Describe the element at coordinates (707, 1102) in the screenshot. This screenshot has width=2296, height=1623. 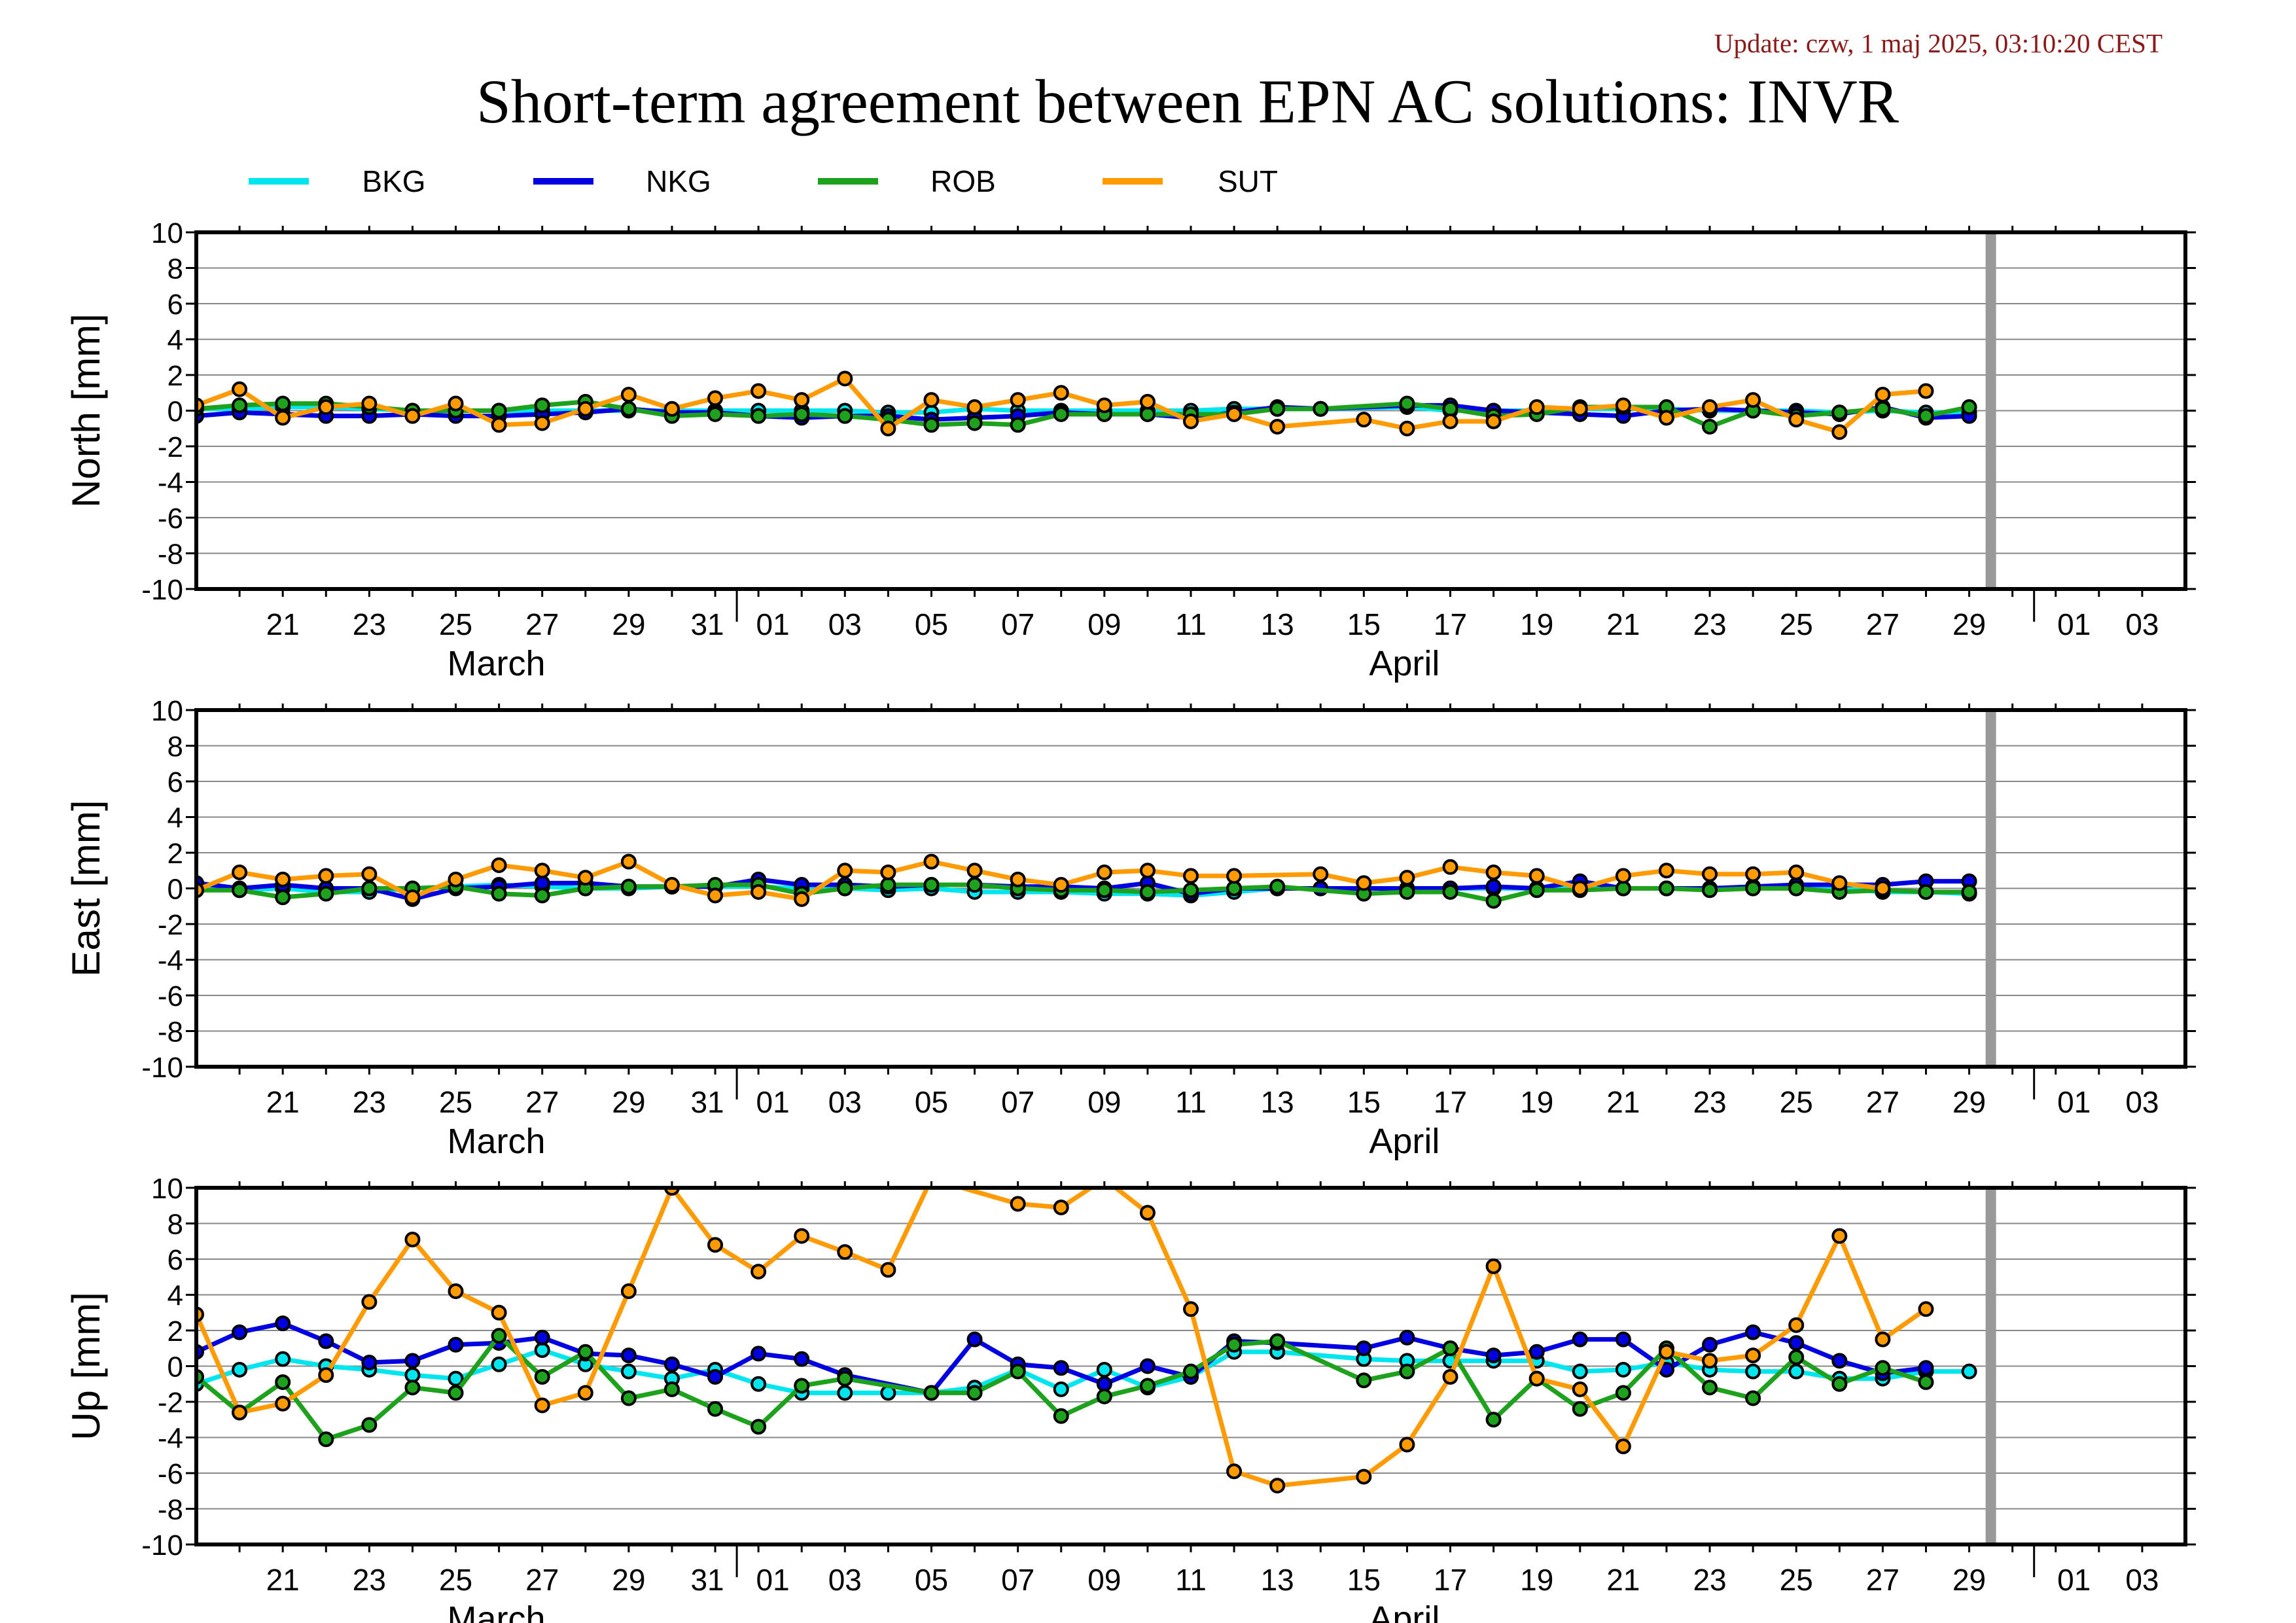
I see `x-tick-label: 31` at that location.